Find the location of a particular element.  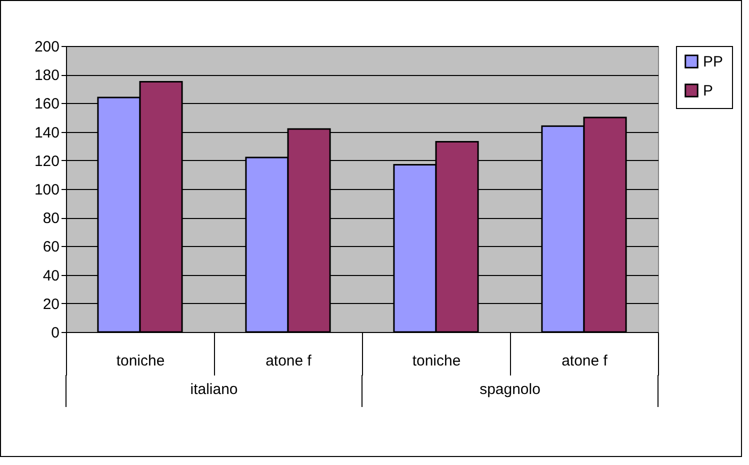

y-tick-label: 60 is located at coordinates (51, 247).